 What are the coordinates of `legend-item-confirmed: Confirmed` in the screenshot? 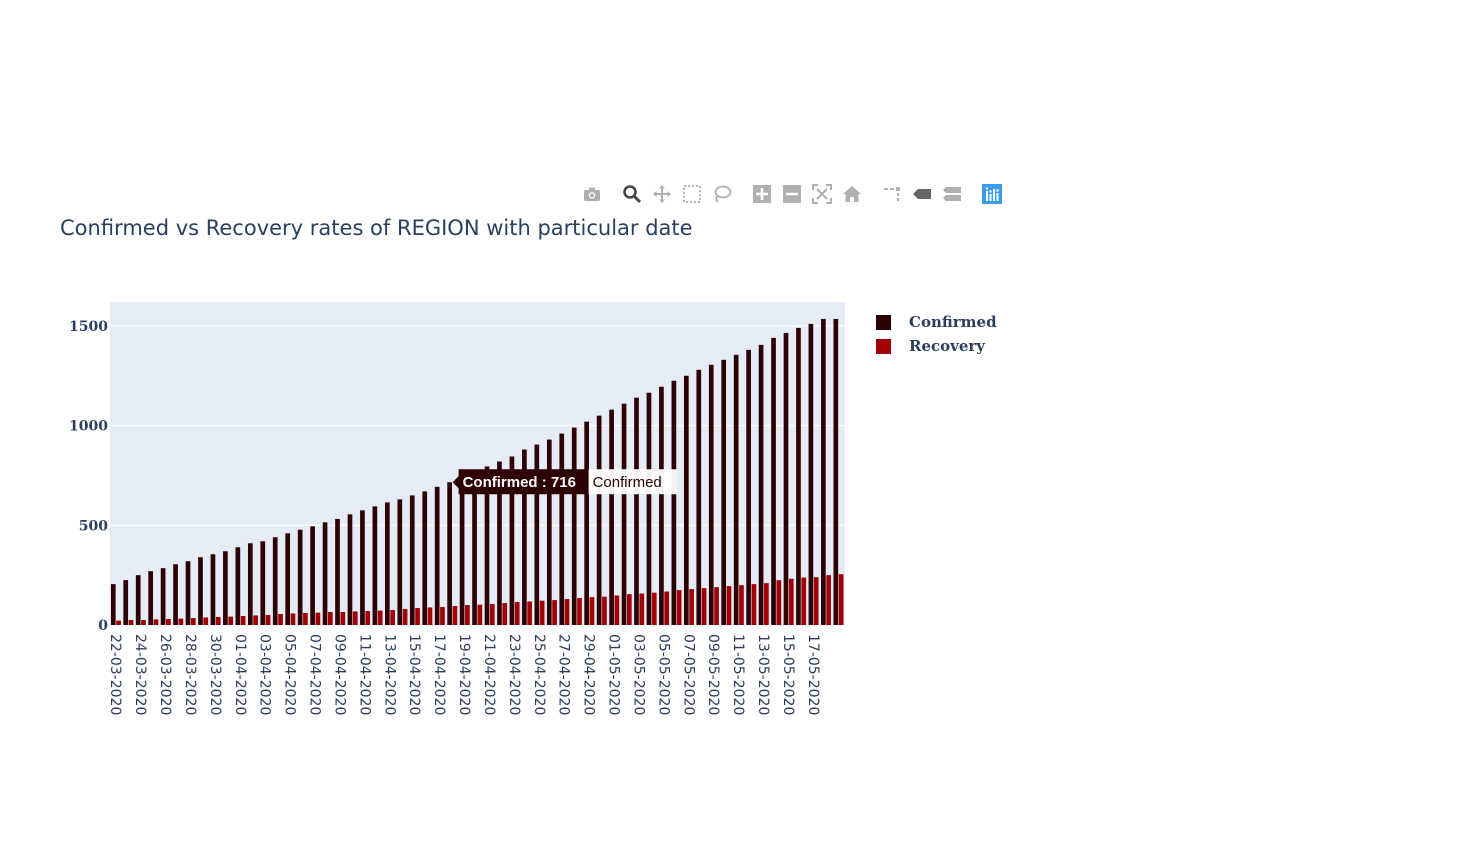 It's located at (936, 322).